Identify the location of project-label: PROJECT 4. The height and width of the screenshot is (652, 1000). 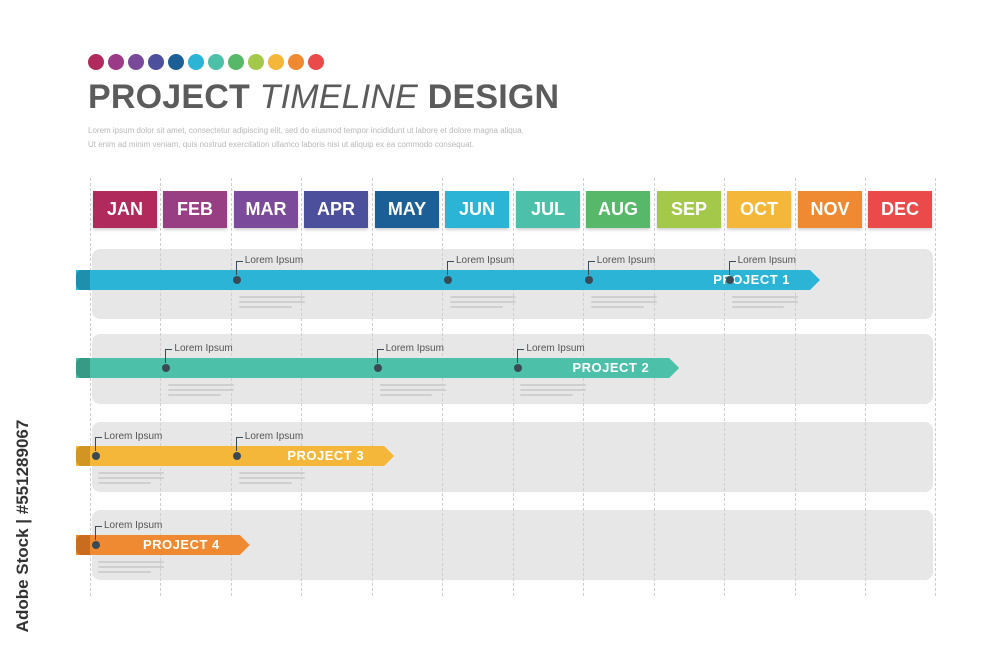
(181, 544).